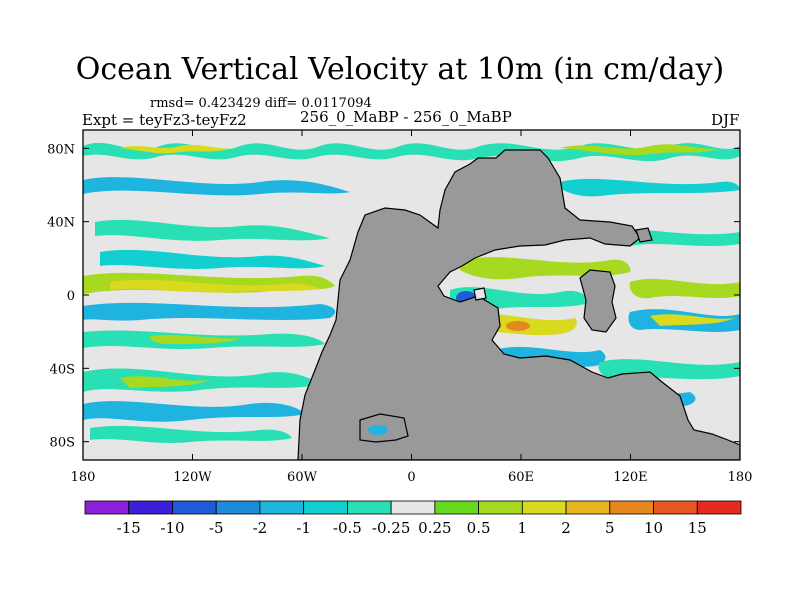 The height and width of the screenshot is (600, 800). I want to click on colorbar-label: 10, so click(653, 528).